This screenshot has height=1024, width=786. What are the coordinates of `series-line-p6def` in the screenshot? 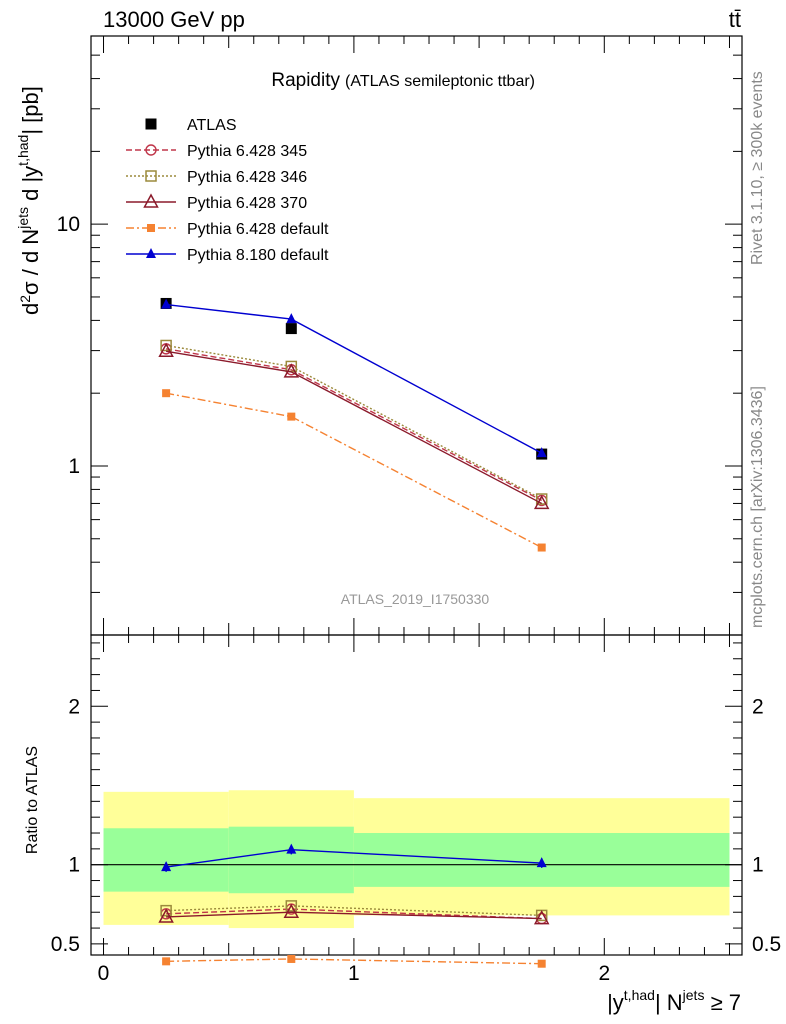 It's located at (354, 470).